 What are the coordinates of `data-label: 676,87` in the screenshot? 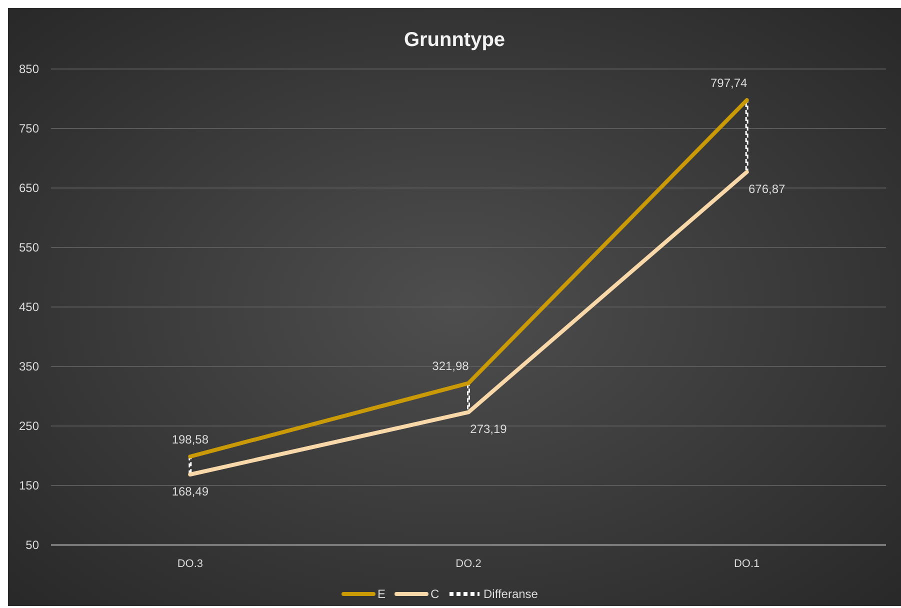 It's located at (767, 189).